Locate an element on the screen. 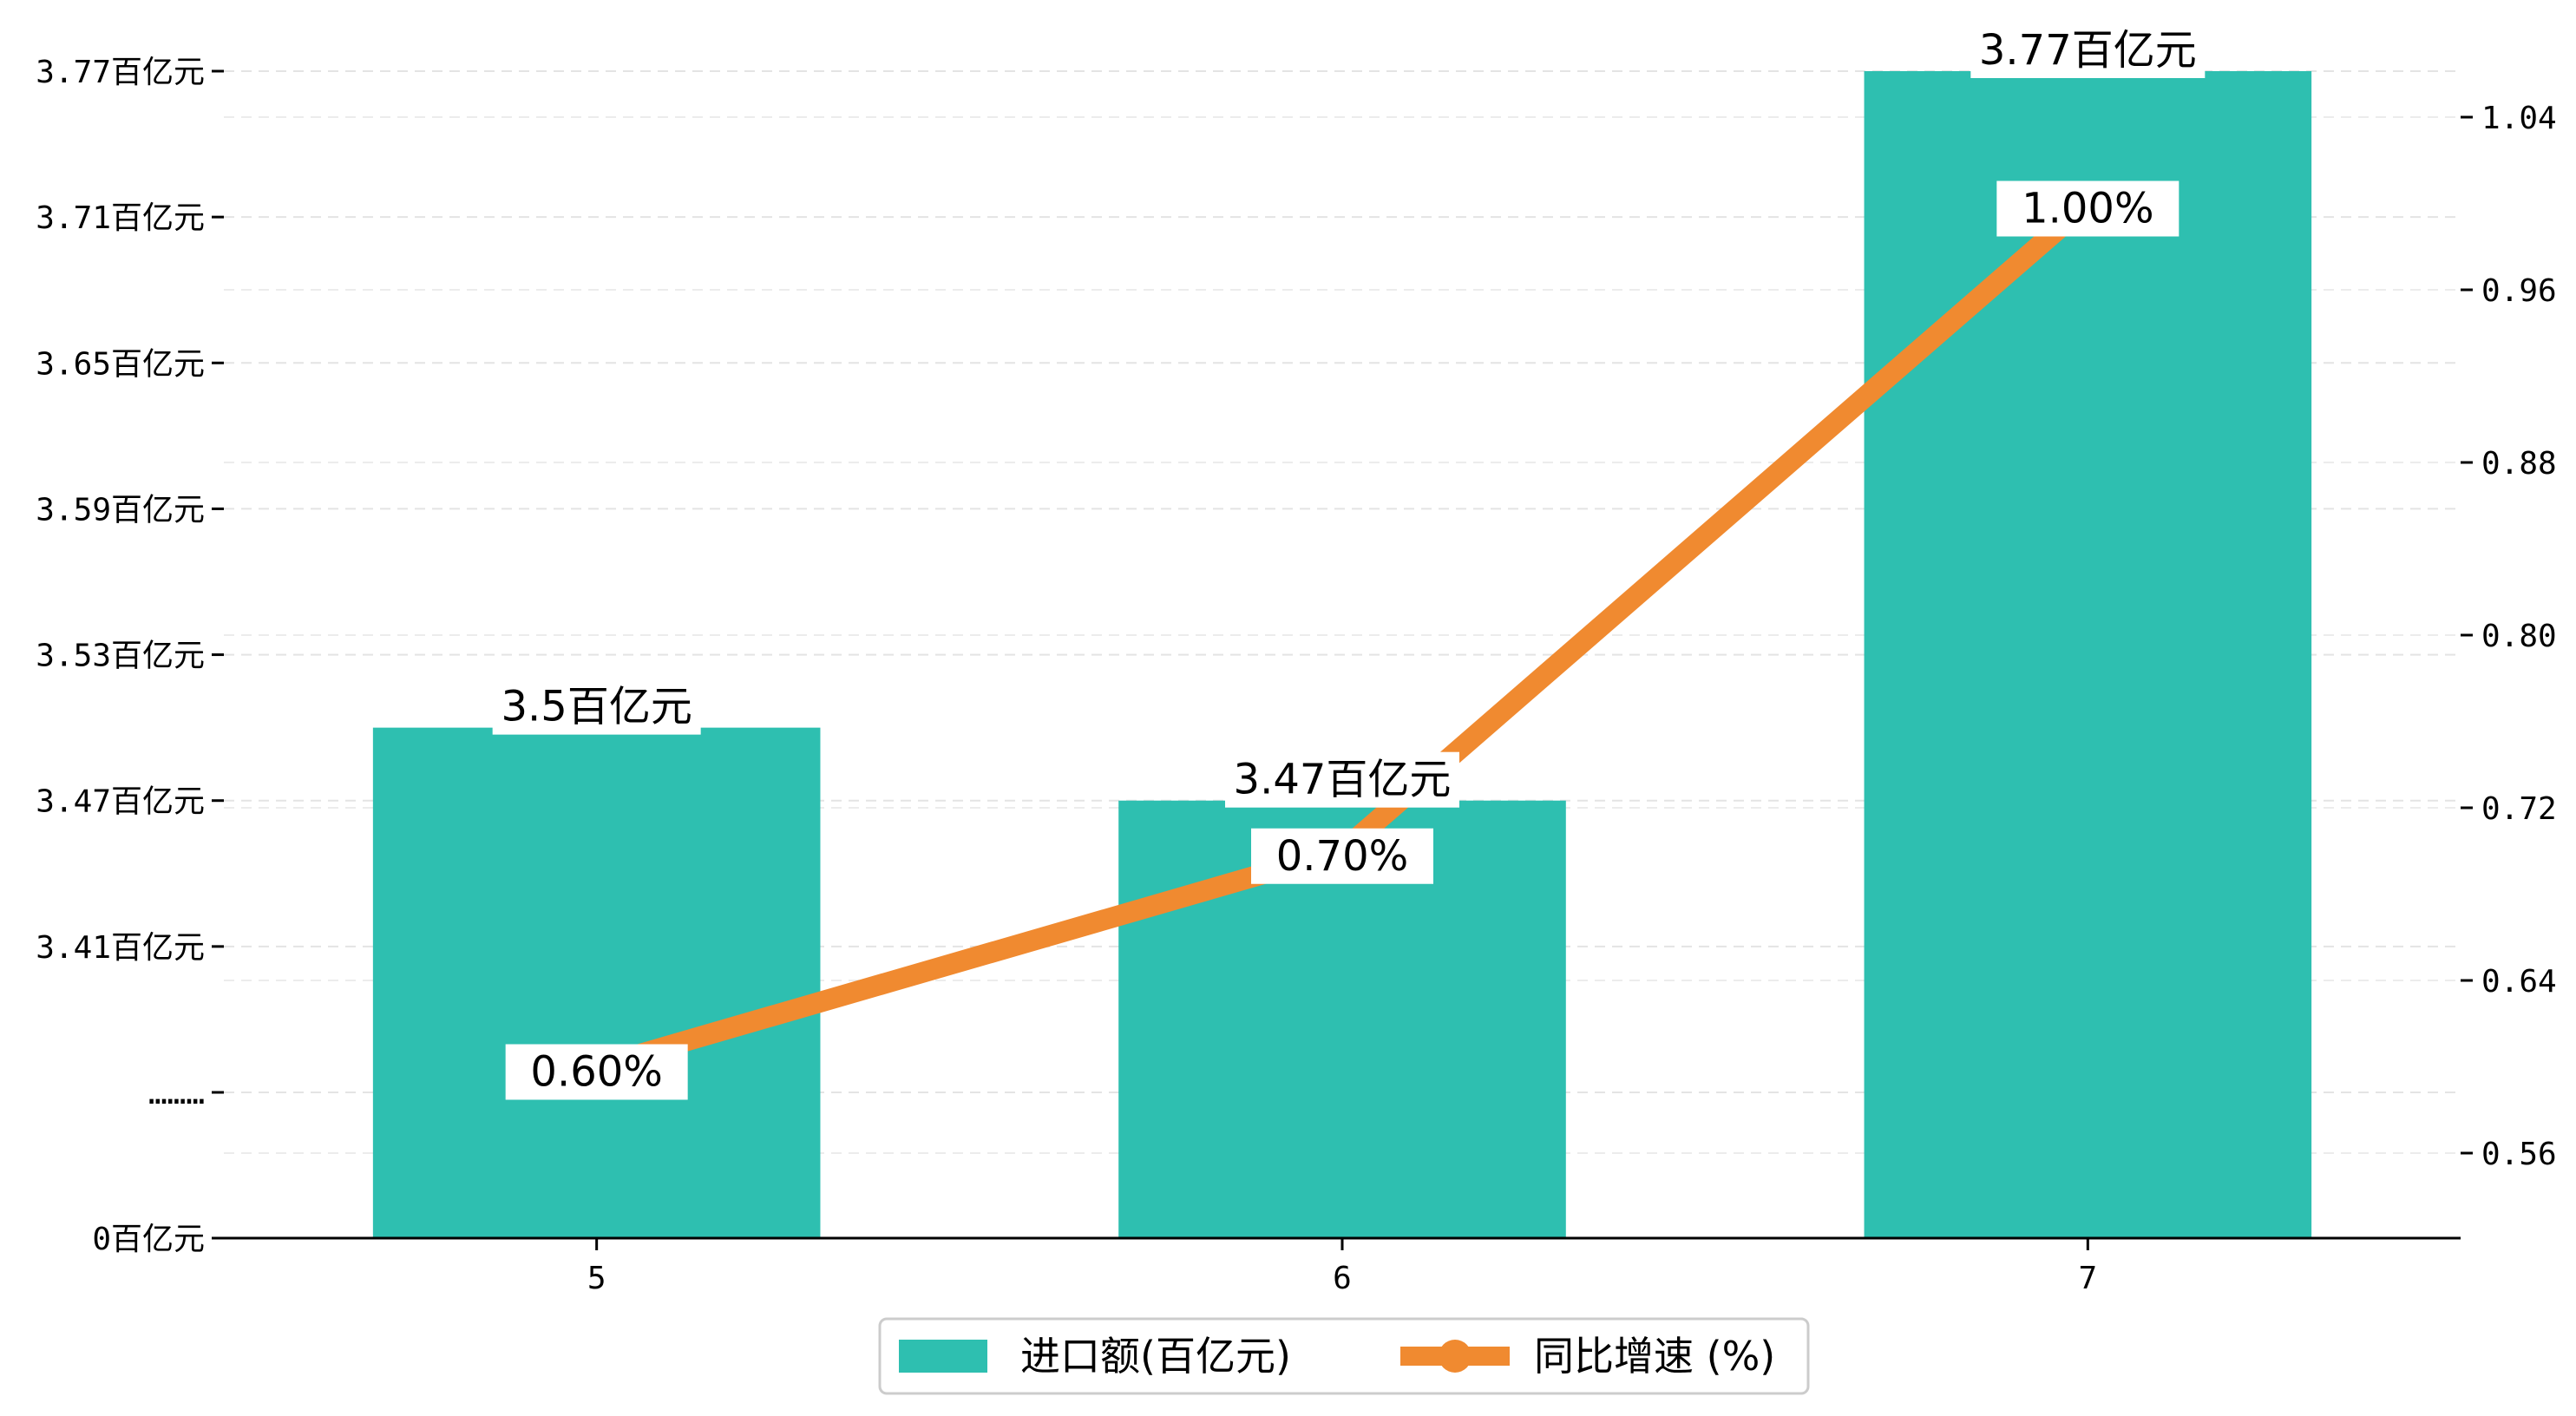 The width and height of the screenshot is (2576, 1416). legend: 进口额(百亿元) 同比增速 (%) is located at coordinates (1344, 1356).